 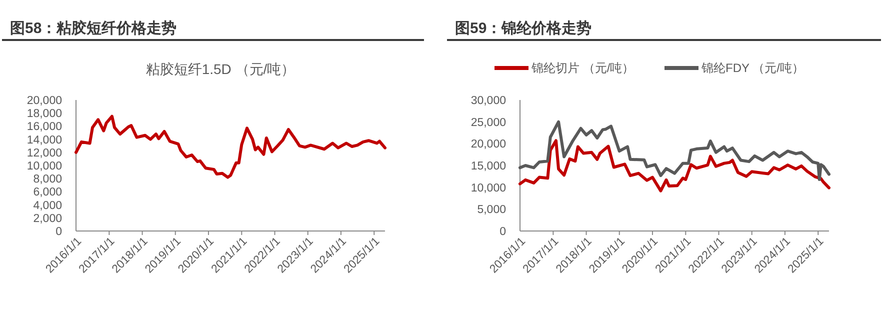 What do you see at coordinates (491, 210) in the screenshot?
I see `y-tick-label: 5,000` at bounding box center [491, 210].